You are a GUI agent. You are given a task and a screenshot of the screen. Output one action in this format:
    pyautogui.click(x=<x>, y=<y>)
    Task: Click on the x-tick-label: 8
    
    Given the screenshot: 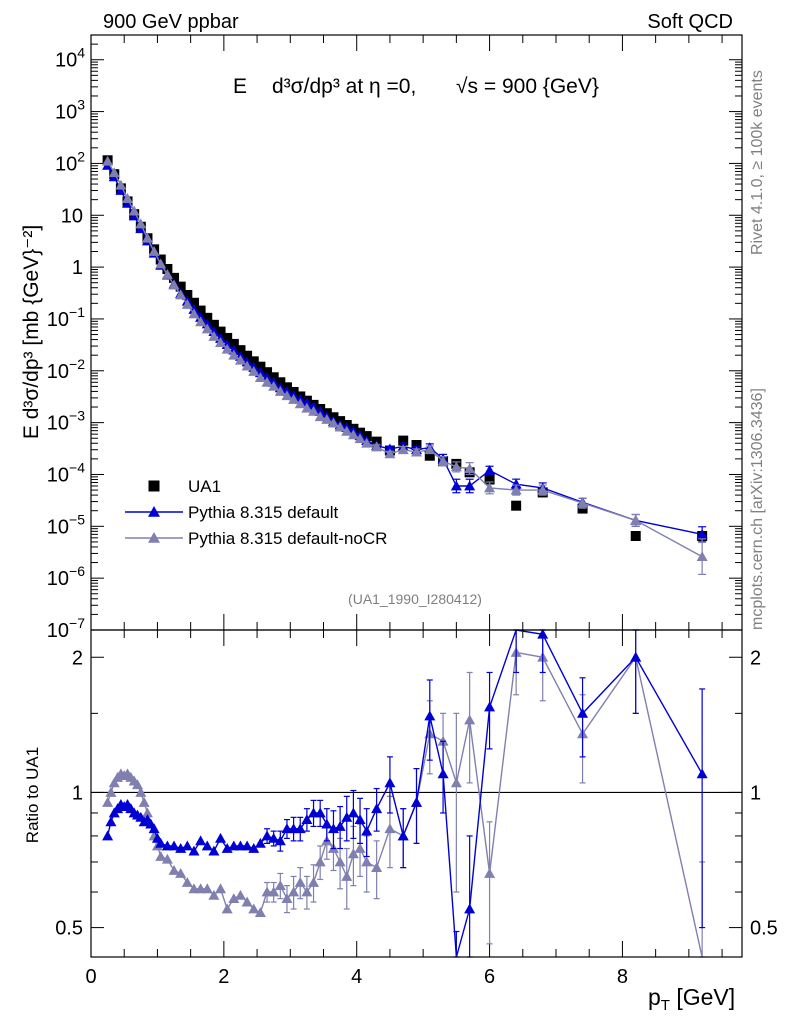 What is the action you would take?
    pyautogui.click(x=622, y=977)
    